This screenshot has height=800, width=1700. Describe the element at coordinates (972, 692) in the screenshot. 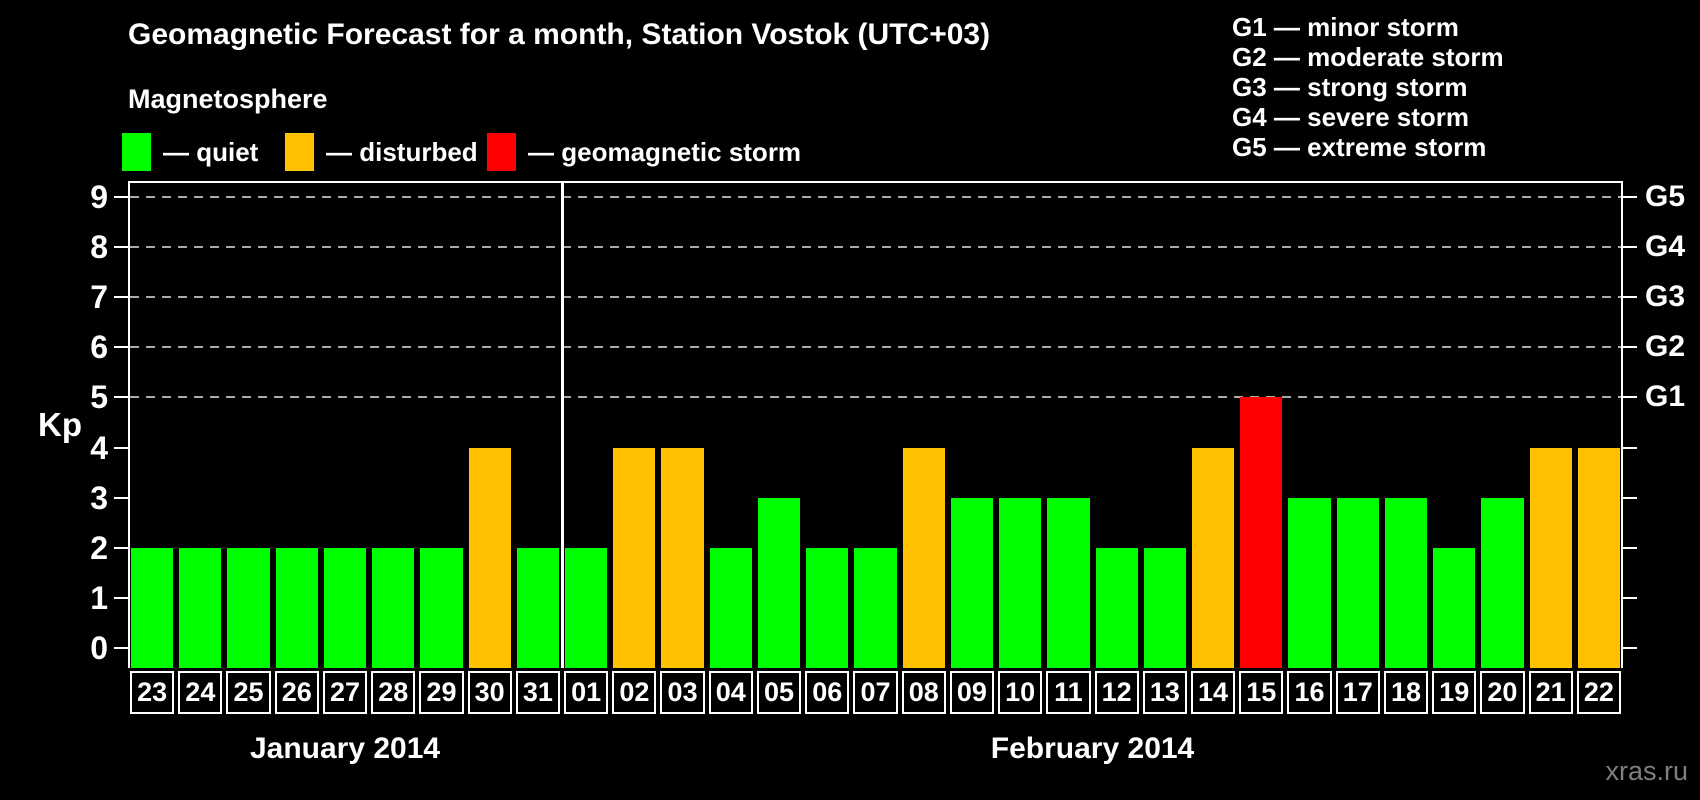

I see `day-label-box: 09` at that location.